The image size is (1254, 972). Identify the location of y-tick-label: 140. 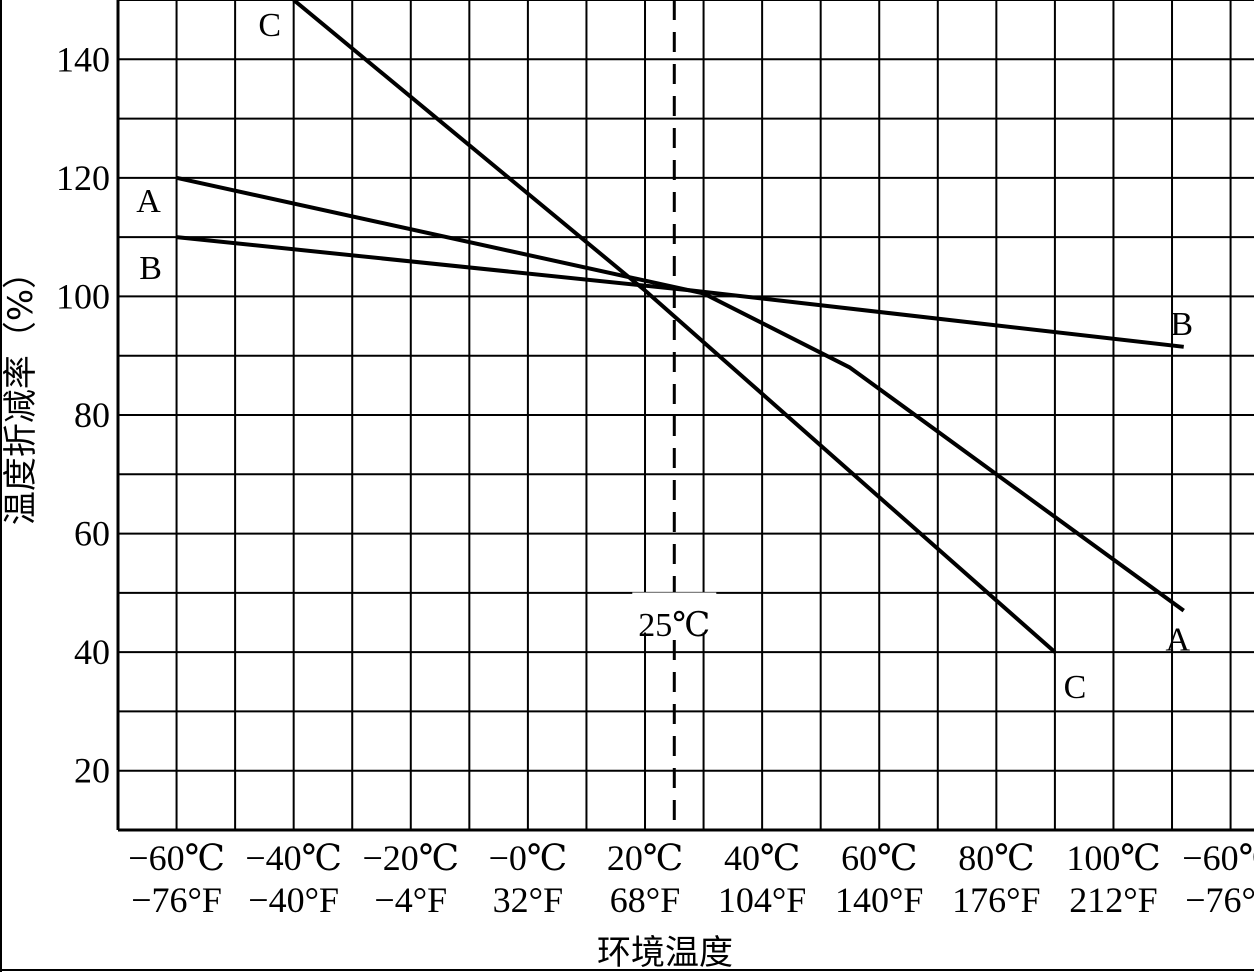
(83, 59).